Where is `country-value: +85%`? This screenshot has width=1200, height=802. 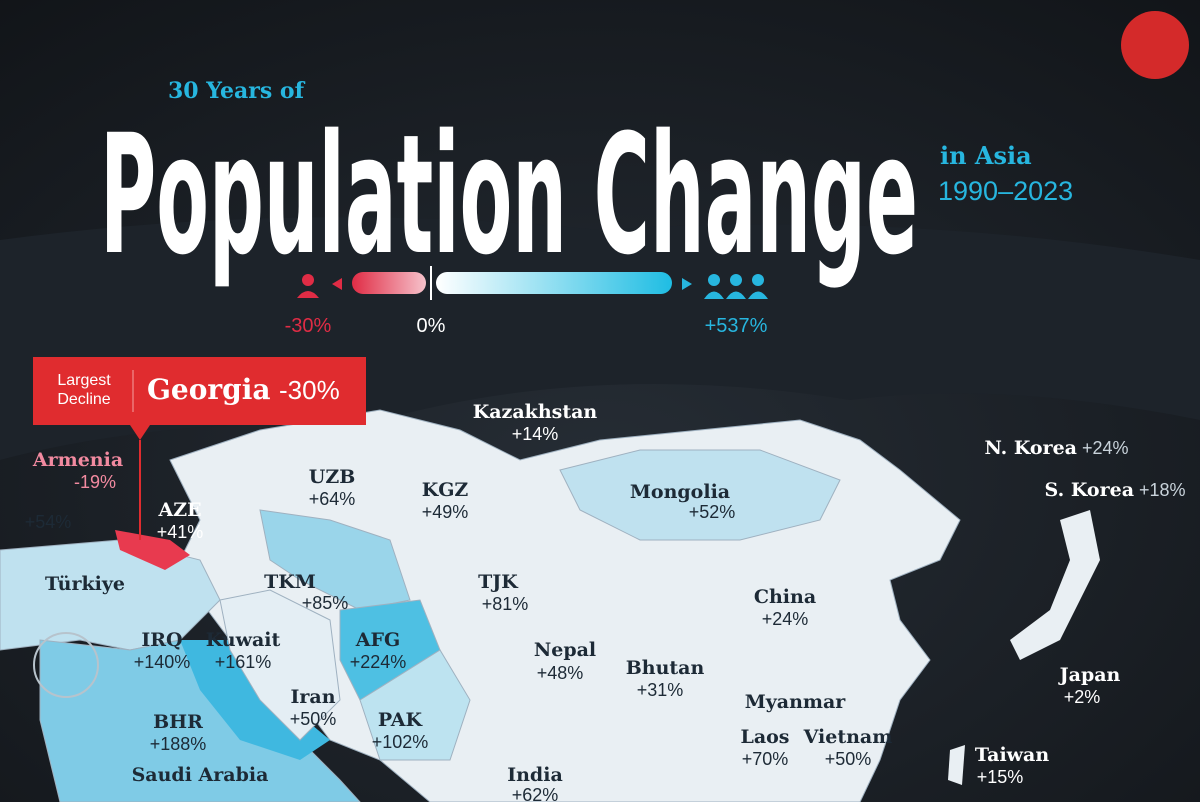 country-value: +85% is located at coordinates (325, 603).